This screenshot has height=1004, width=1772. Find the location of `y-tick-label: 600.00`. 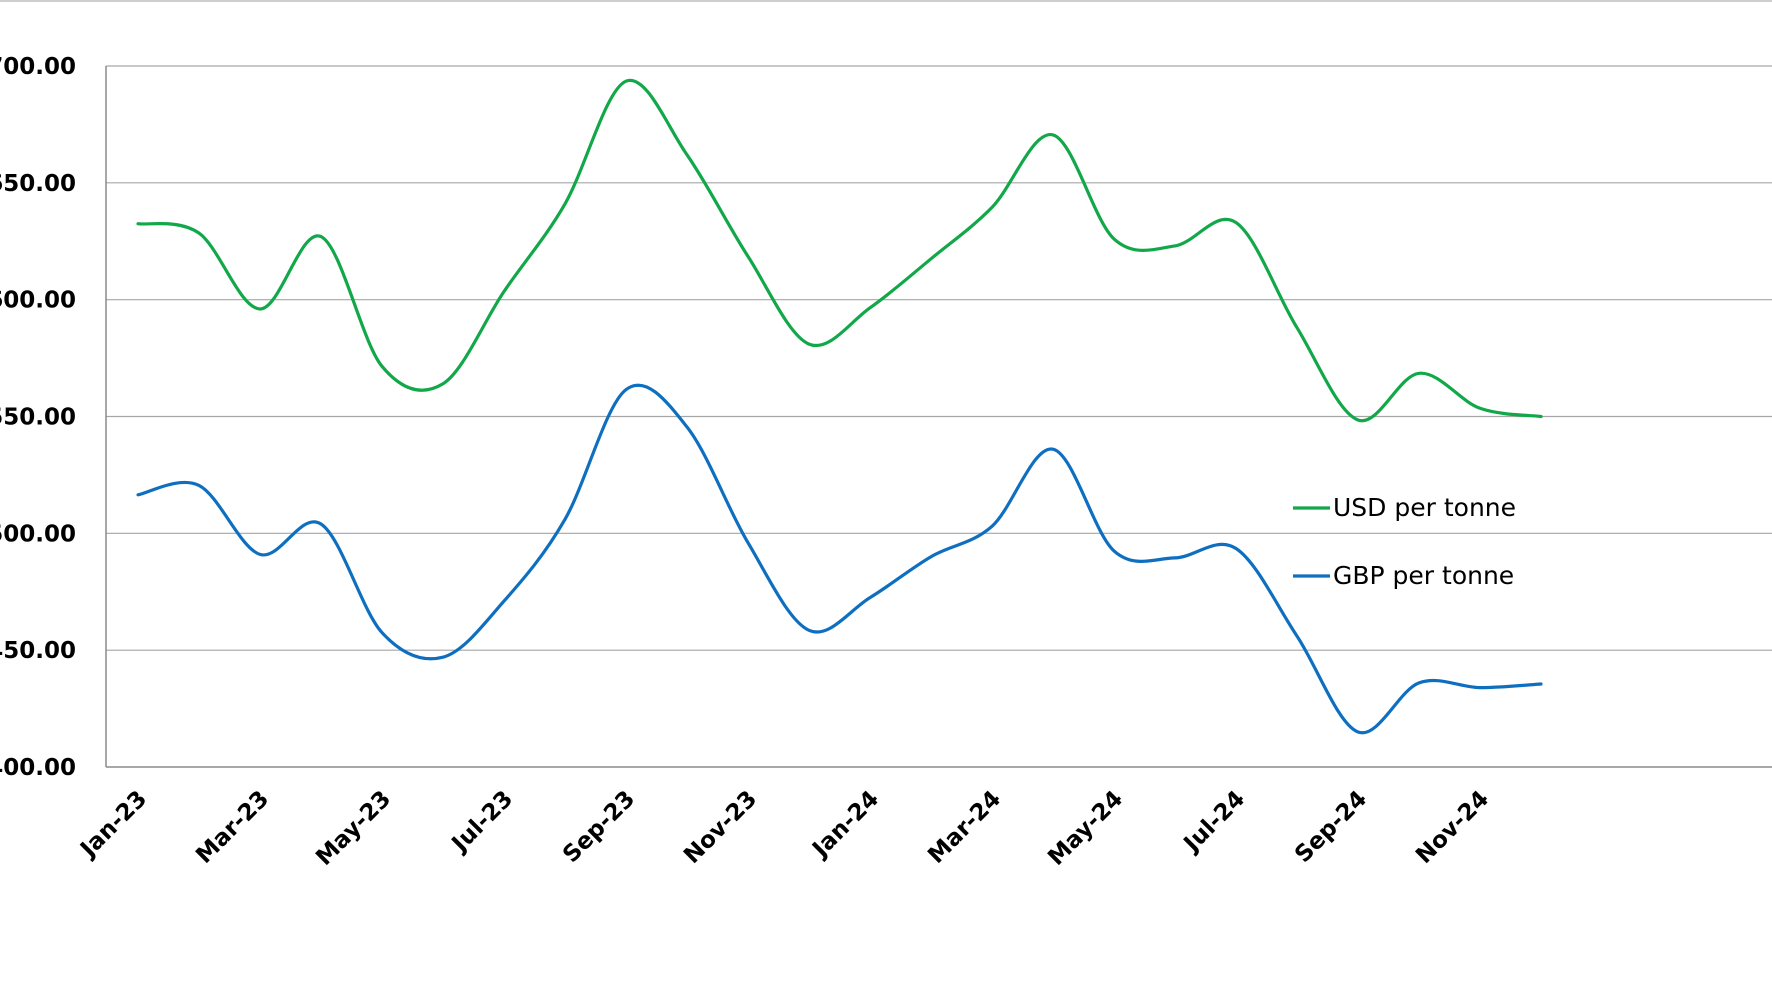

y-tick-label: 600.00 is located at coordinates (38, 301).